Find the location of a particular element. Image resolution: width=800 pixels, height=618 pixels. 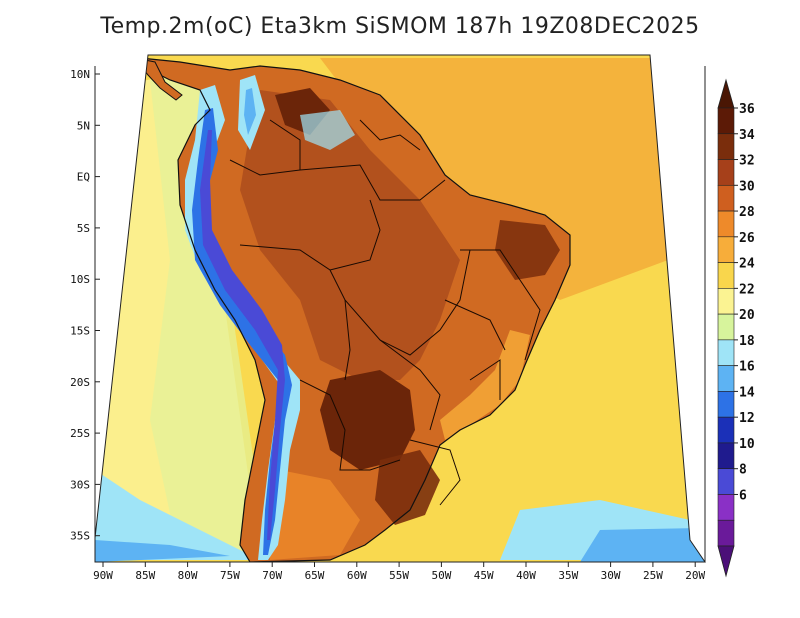

colorbar-label: 14 is located at coordinates (747, 392).